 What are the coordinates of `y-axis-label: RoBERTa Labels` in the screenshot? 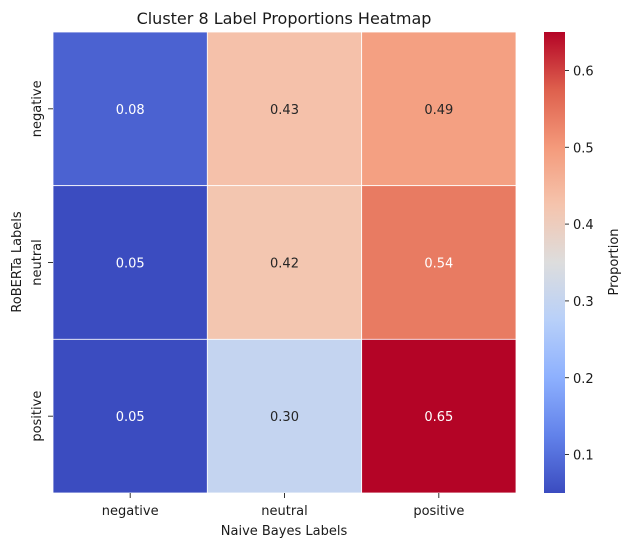 It's located at (17, 262).